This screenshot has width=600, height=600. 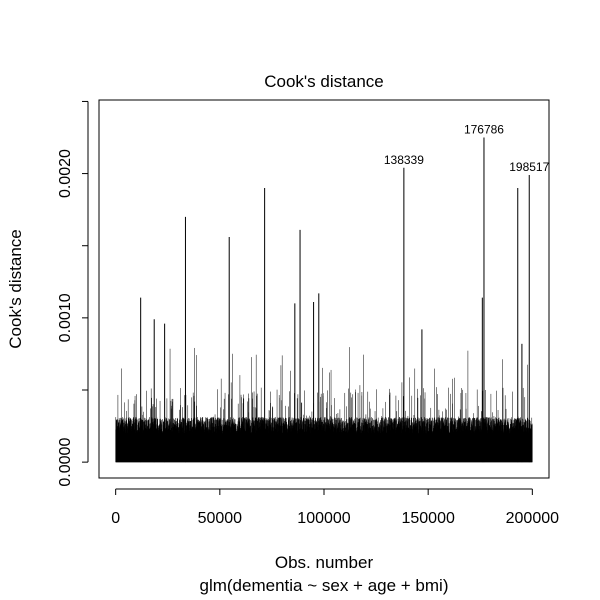 I want to click on x-tick-label: 0, so click(x=115, y=518).